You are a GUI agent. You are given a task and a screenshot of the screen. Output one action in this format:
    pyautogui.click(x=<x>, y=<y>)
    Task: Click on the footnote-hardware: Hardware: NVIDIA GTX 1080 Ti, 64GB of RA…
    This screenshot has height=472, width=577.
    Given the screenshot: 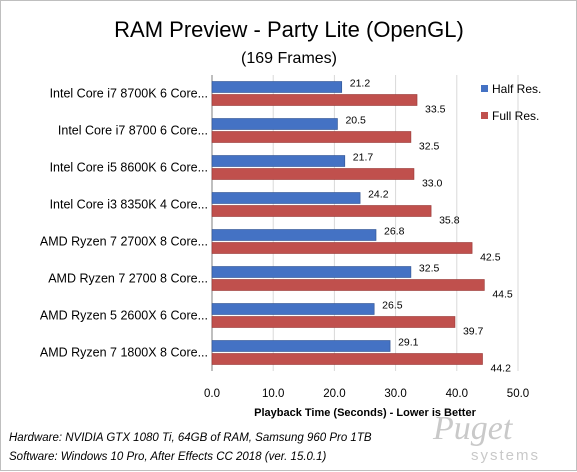 What is the action you would take?
    pyautogui.click(x=190, y=438)
    